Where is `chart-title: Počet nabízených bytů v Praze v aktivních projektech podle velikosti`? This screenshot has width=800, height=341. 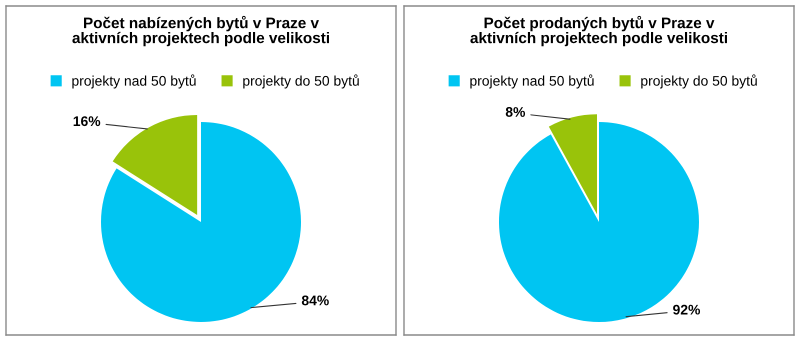 chart-title: Počet nabízených bytů v Praze v aktivních projektech podle velikosti is located at coordinates (200, 31).